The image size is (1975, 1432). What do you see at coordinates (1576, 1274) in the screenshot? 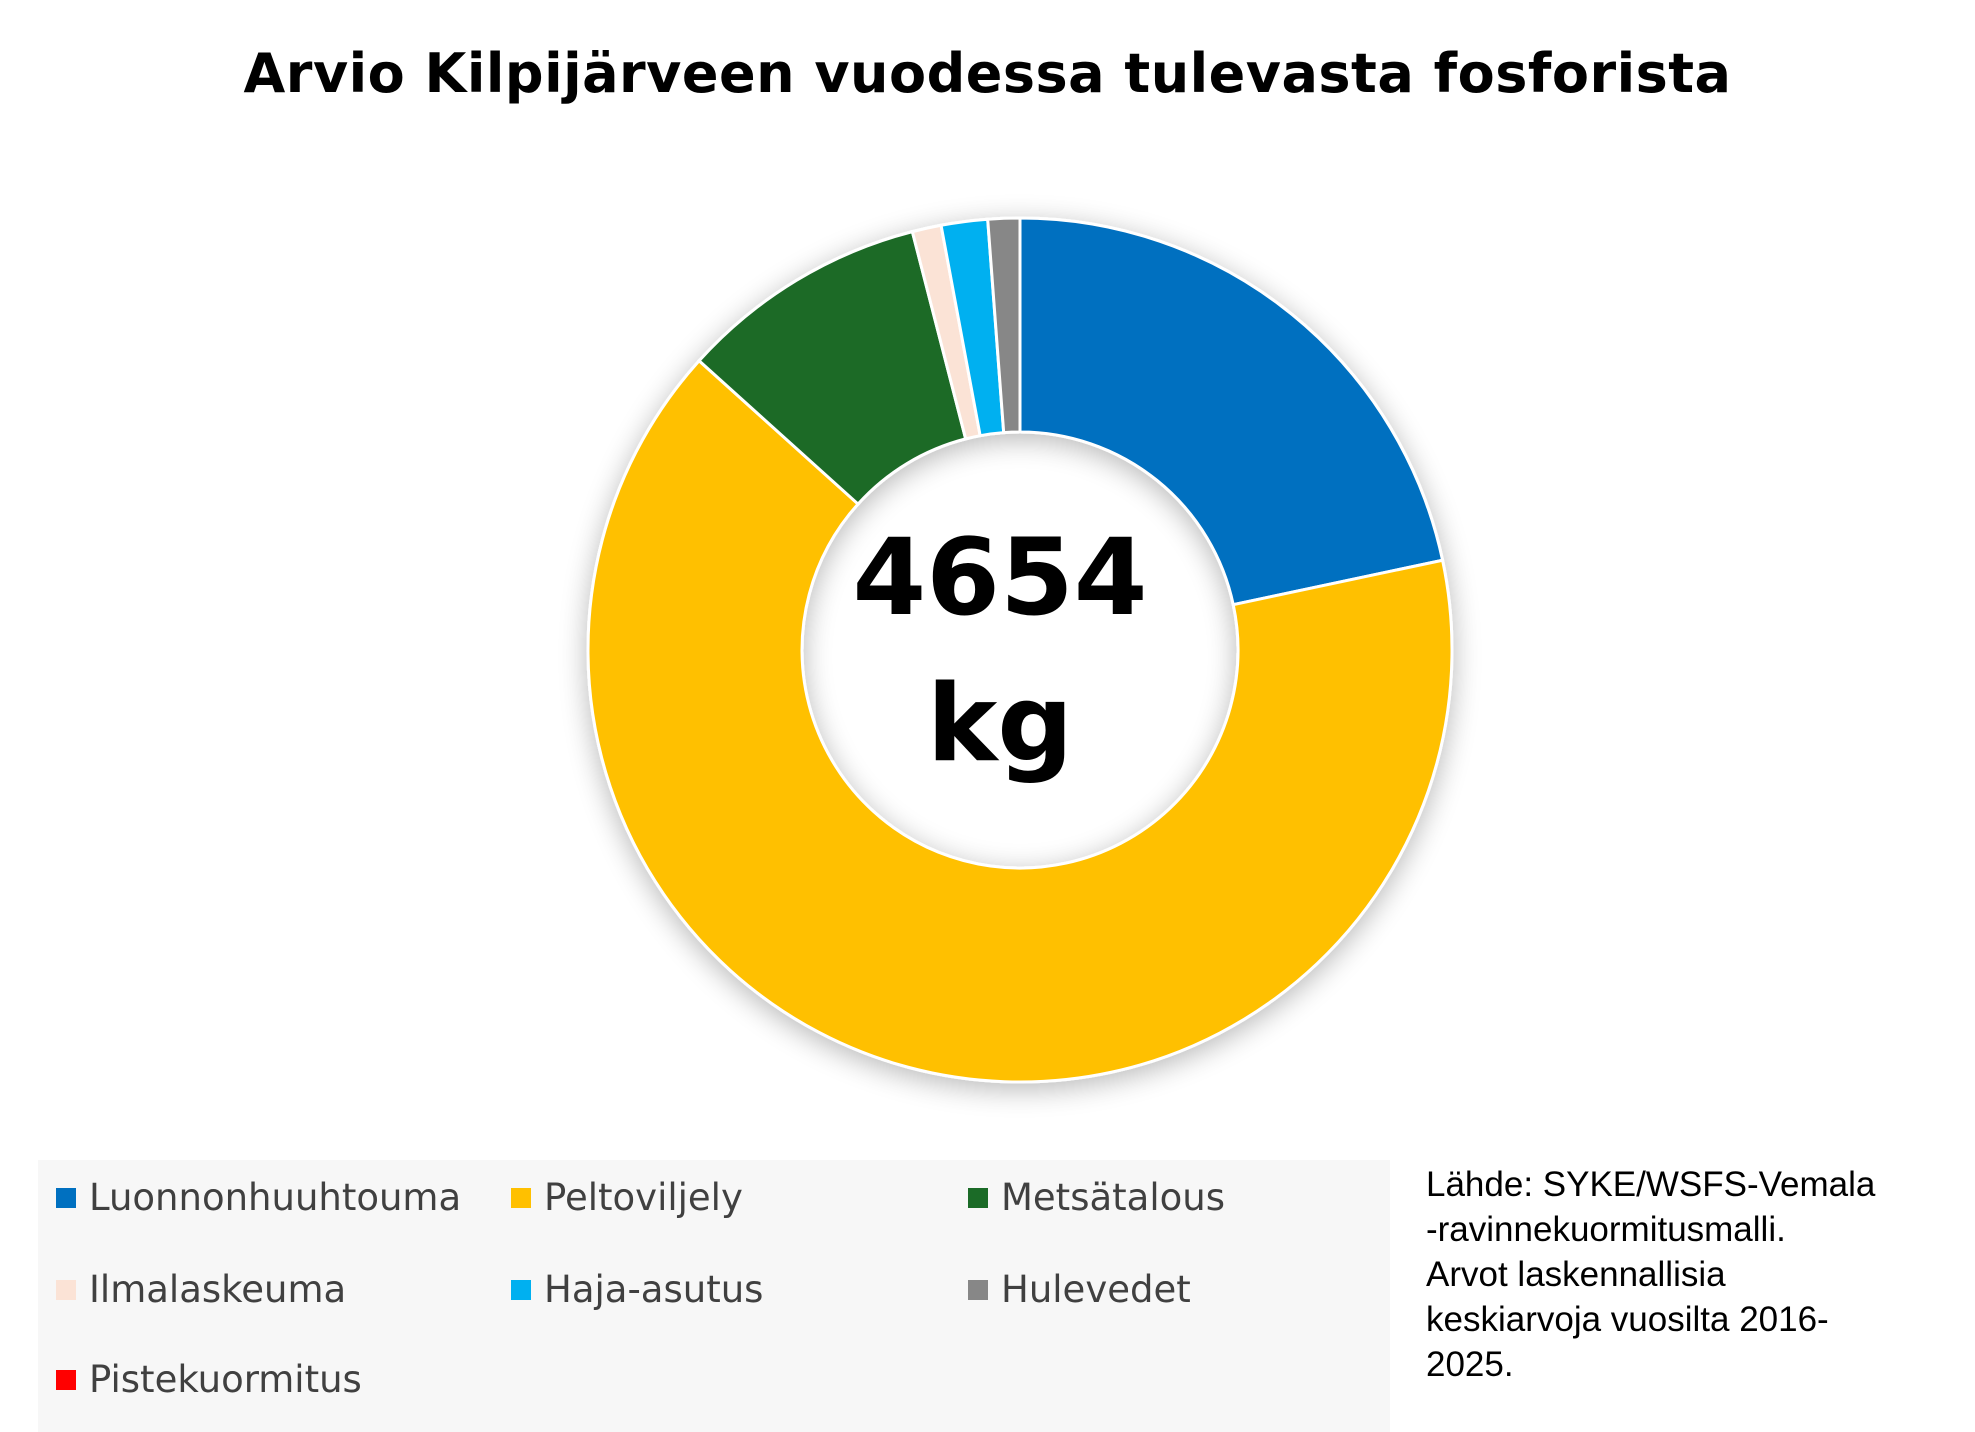
I see `source-line: Arvot laskennallisia` at bounding box center [1576, 1274].